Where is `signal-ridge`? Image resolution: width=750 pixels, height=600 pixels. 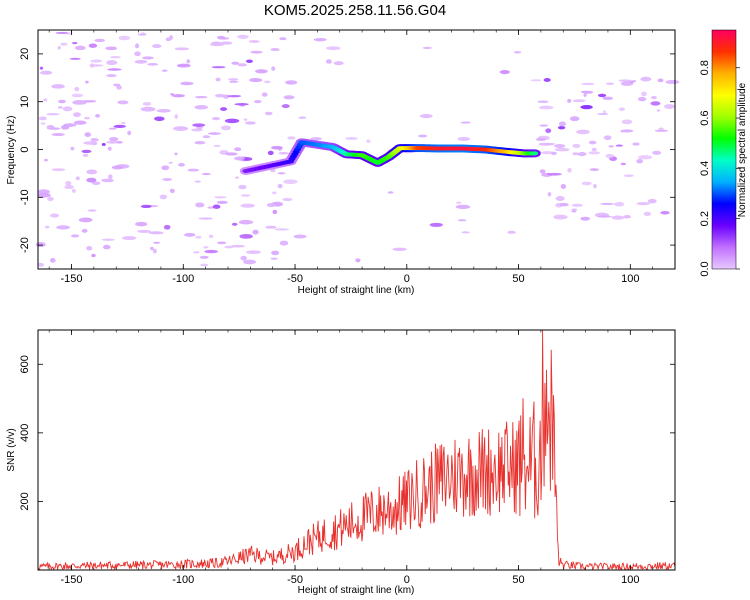
signal-ridge is located at coordinates (390, 157).